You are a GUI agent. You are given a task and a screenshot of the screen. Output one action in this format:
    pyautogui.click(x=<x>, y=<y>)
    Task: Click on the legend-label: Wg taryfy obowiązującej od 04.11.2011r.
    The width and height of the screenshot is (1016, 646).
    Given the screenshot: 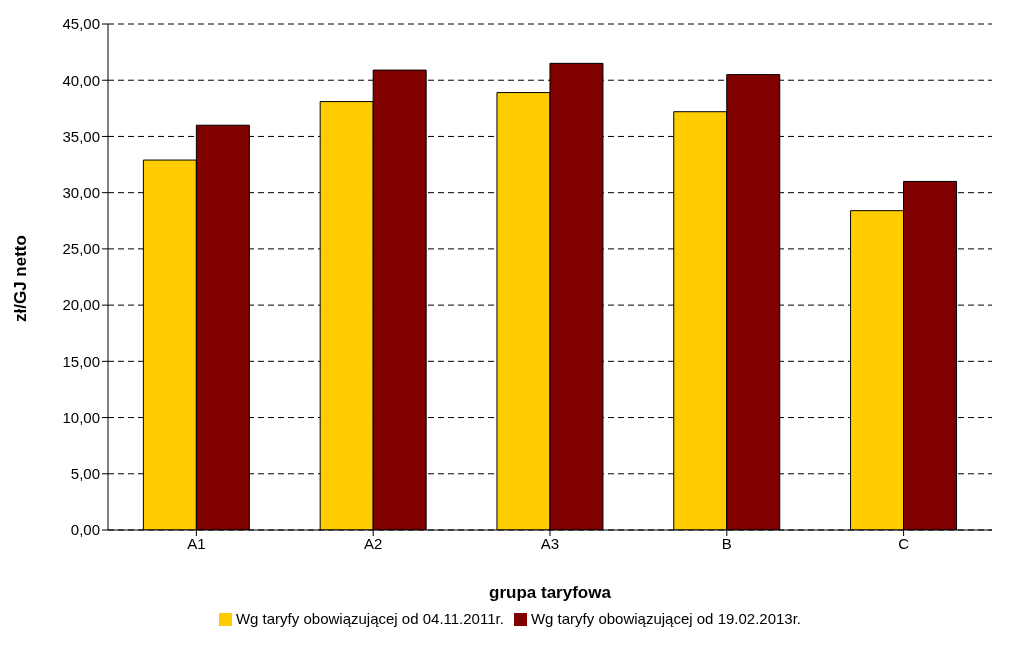 What is the action you would take?
    pyautogui.click(x=369, y=618)
    